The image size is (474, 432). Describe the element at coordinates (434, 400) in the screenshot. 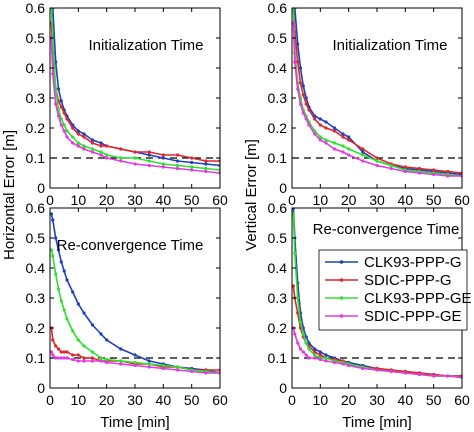

I see `x-tick-label: 50` at that location.